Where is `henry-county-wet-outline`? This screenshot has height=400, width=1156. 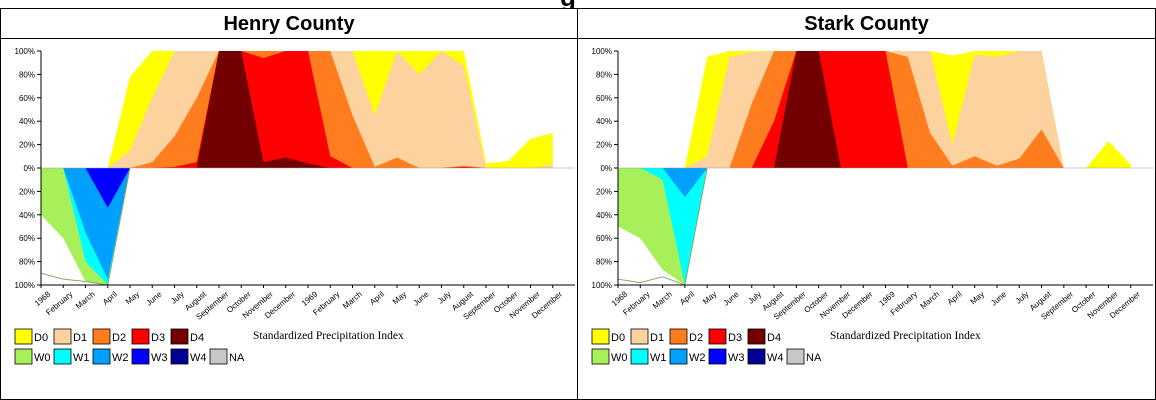 henry-county-wet-outline is located at coordinates (85, 226).